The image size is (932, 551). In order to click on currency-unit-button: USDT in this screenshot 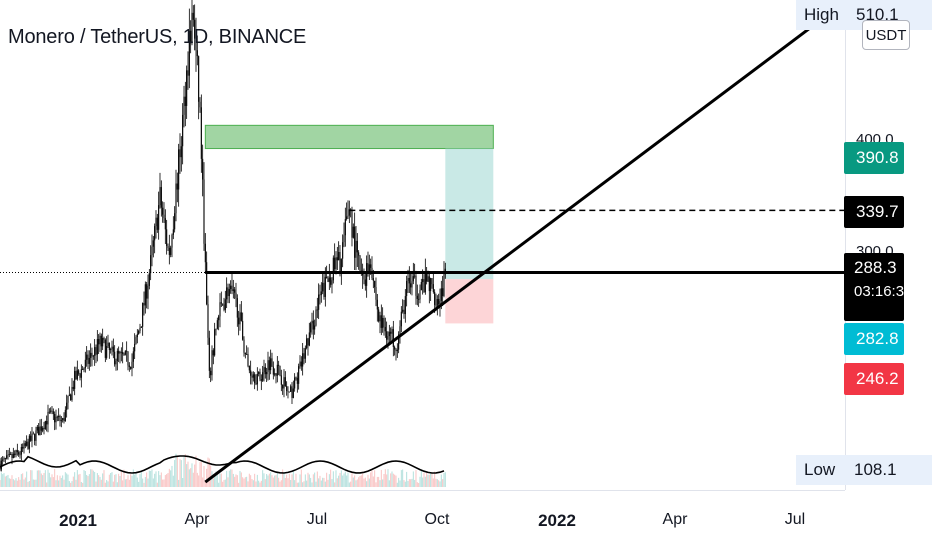, I will do `click(886, 35)`.